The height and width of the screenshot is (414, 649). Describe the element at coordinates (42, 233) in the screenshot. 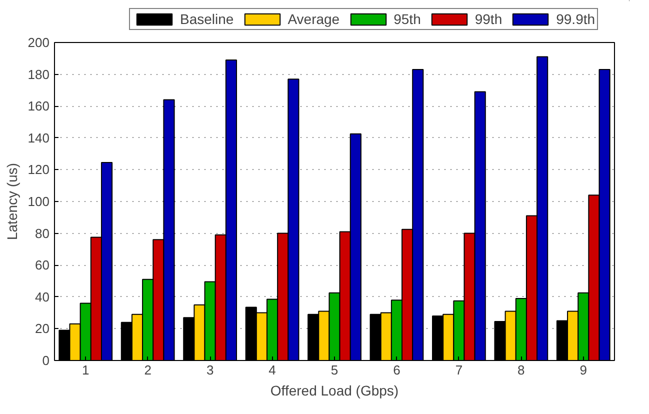

I see `y-tick-label: 80` at that location.